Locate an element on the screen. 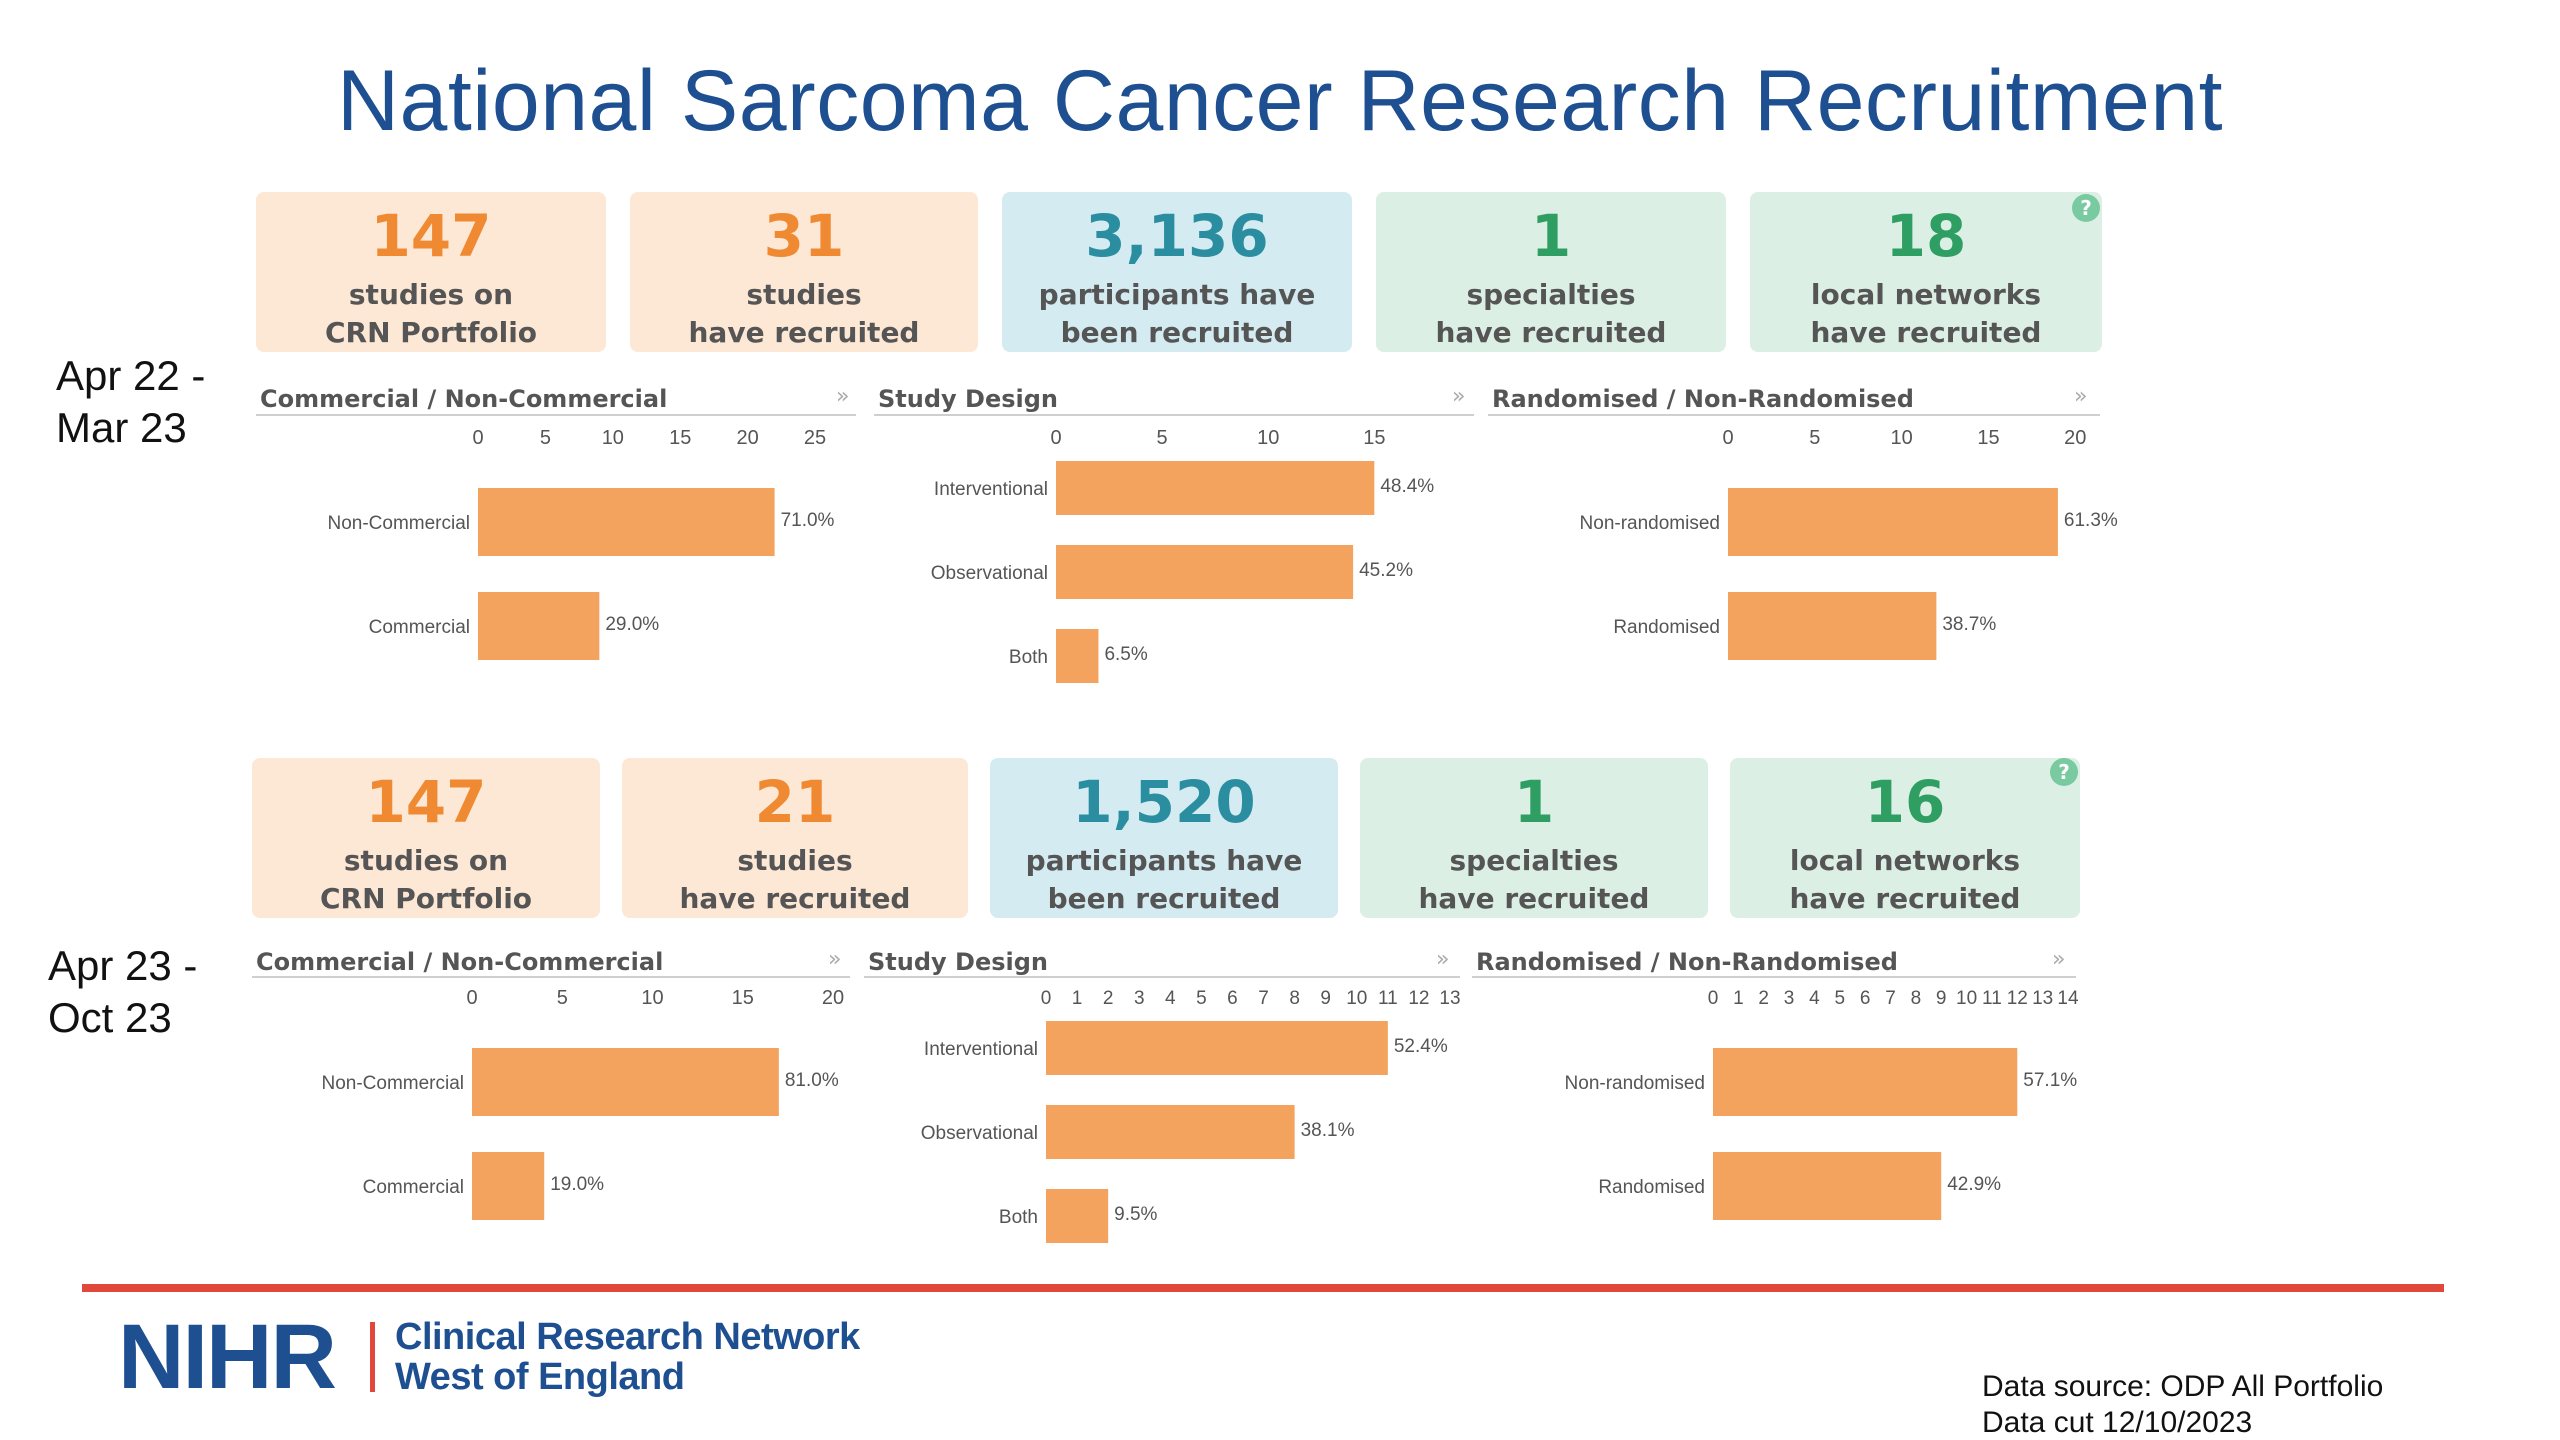 This screenshot has height=1440, width=2560. category-label: Commercial is located at coordinates (419, 627).